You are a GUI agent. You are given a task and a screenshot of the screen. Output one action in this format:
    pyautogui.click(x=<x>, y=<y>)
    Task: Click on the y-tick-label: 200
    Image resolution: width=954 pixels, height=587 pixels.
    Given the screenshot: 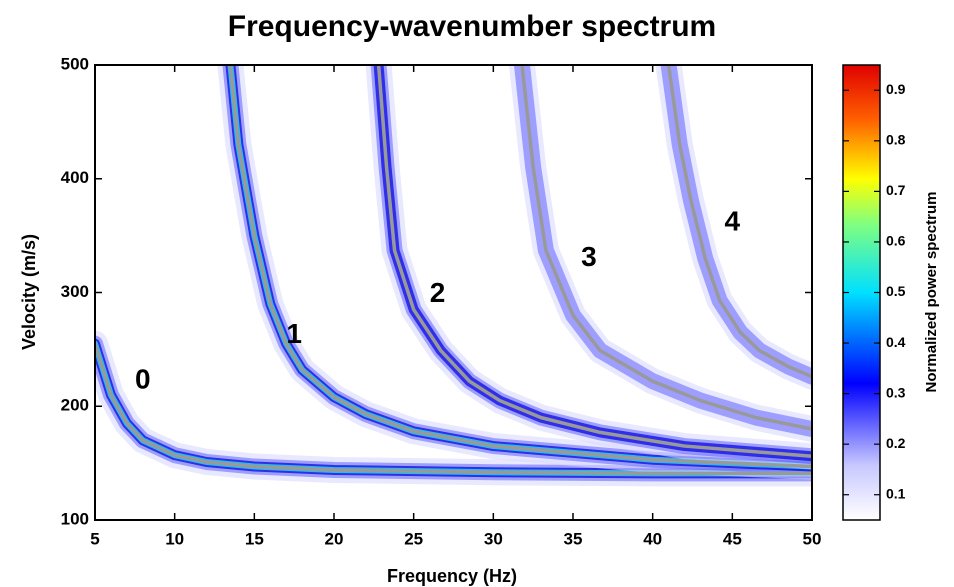 What is the action you would take?
    pyautogui.click(x=75, y=405)
    